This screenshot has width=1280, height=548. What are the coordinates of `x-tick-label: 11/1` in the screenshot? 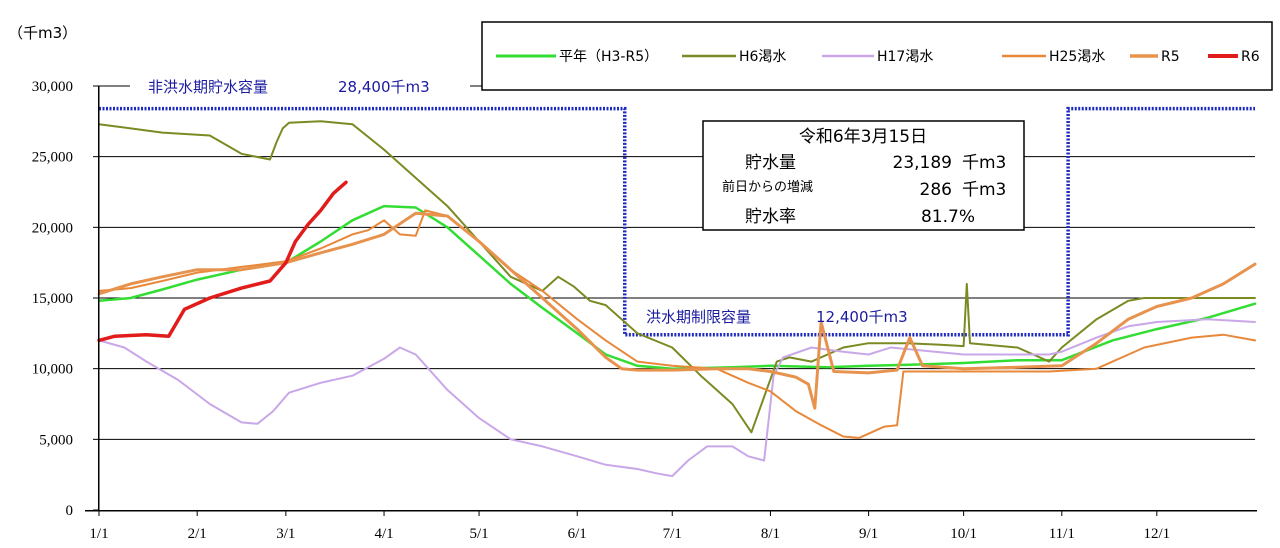 It's located at (1062, 534).